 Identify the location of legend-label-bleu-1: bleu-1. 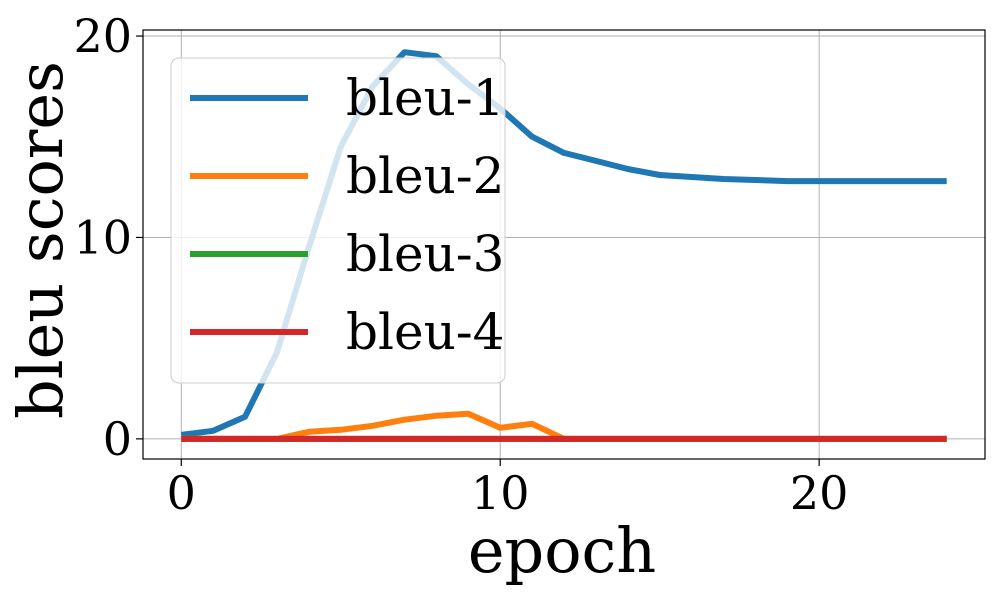
(425, 98).